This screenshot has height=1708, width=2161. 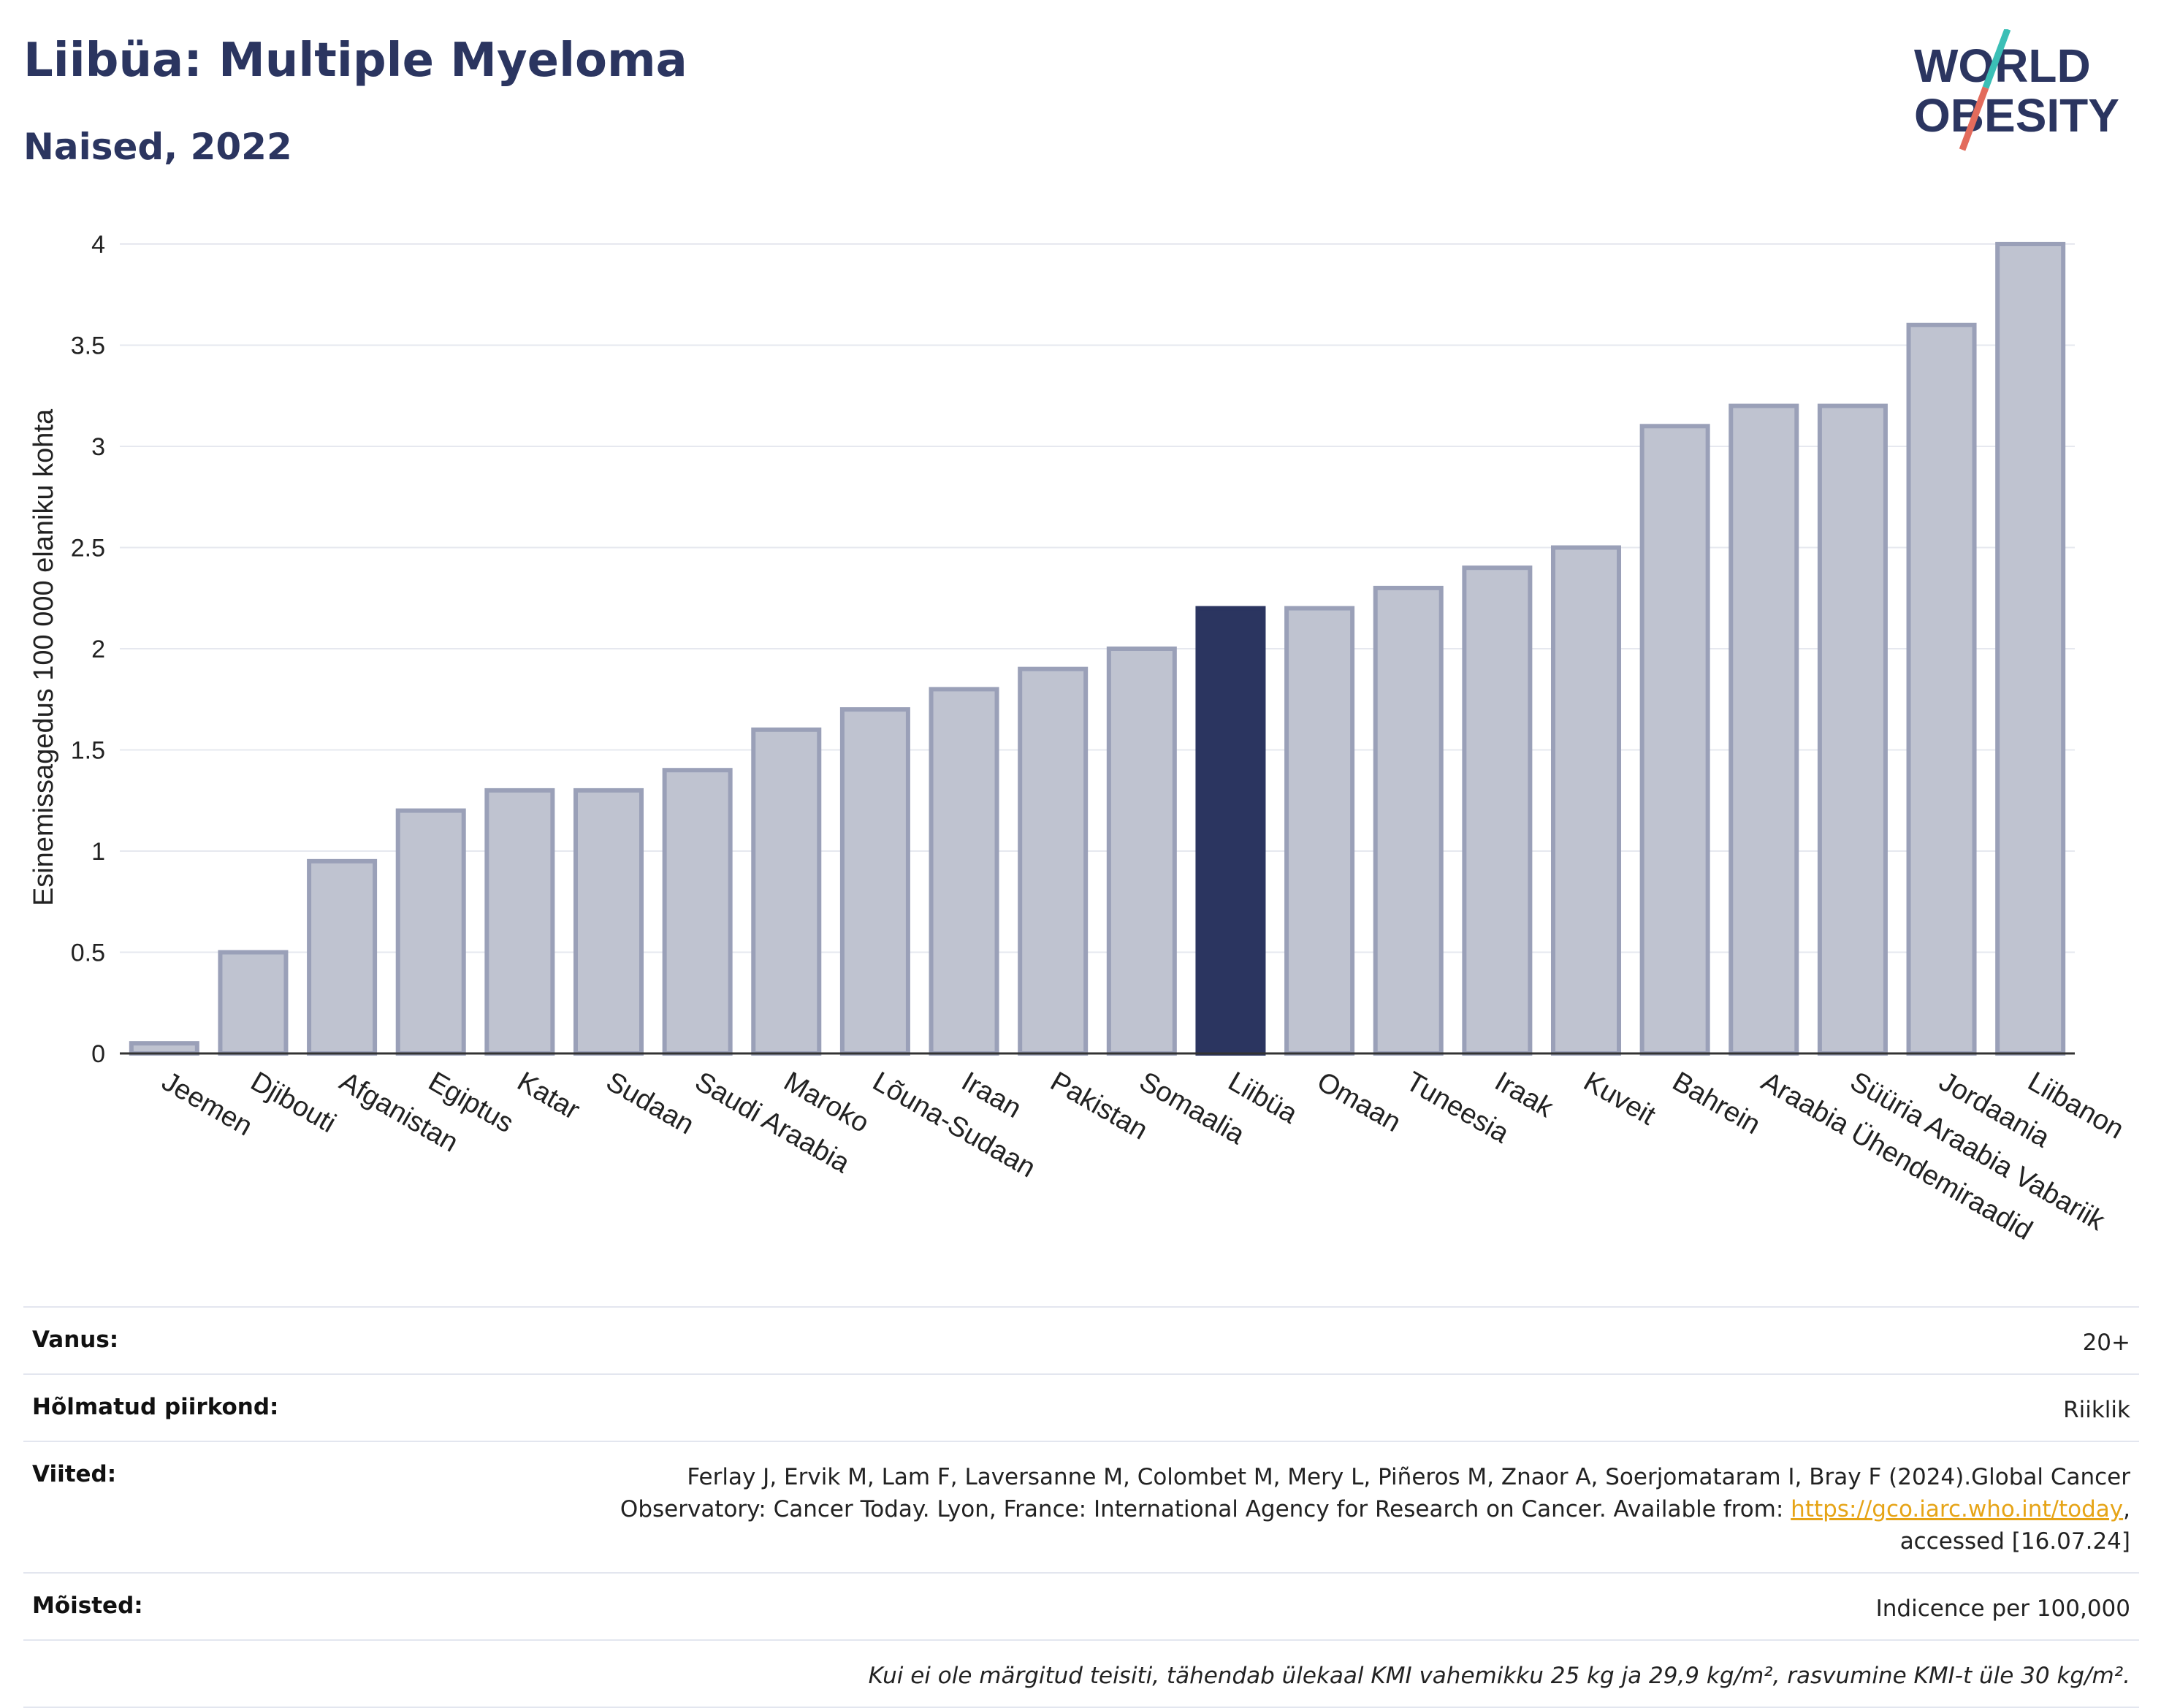 What do you see at coordinates (88, 1606) in the screenshot?
I see `info-label-definitions: Mõisted:` at bounding box center [88, 1606].